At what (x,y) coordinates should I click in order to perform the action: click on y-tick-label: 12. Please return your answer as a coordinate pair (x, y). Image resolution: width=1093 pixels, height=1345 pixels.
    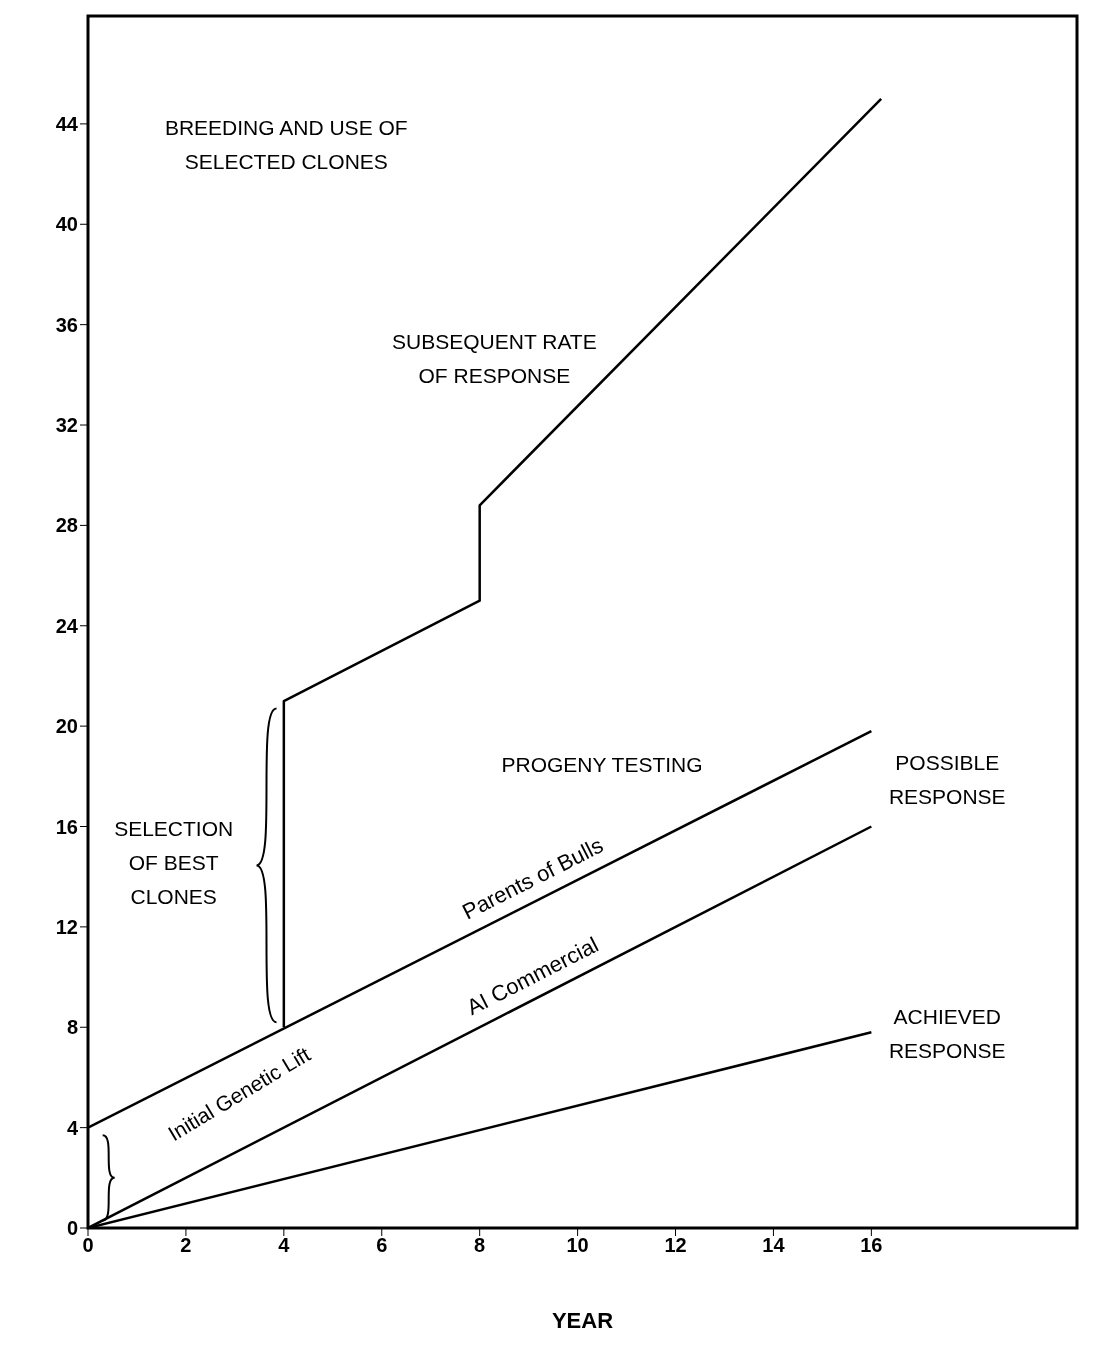
    Looking at the image, I should click on (66, 926).